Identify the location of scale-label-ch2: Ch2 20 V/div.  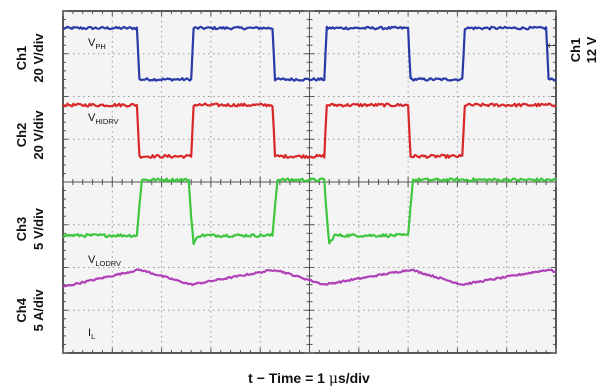
(30, 135).